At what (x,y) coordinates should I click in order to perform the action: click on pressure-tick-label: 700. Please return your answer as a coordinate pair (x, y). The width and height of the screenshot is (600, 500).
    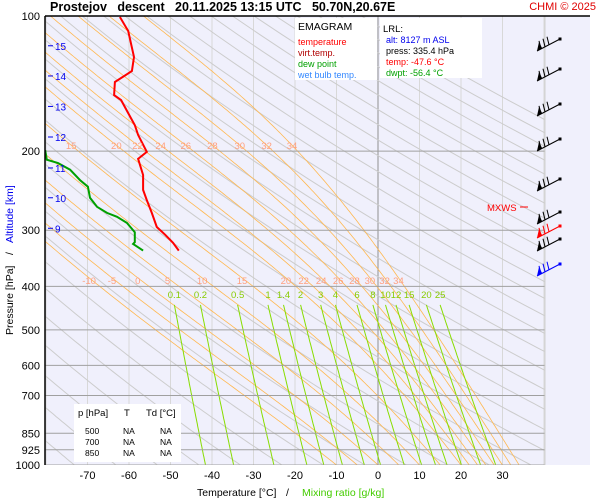
    Looking at the image, I should click on (31, 396).